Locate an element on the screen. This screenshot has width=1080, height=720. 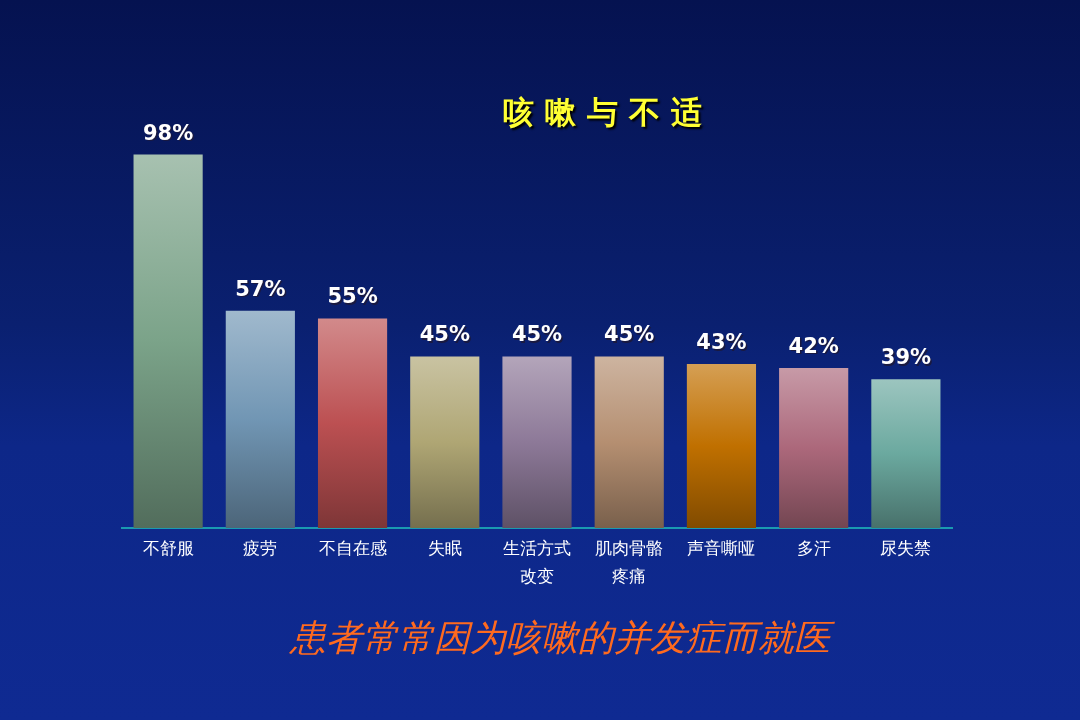
x-tick-label: 声音嘶哑 is located at coordinates (721, 548).